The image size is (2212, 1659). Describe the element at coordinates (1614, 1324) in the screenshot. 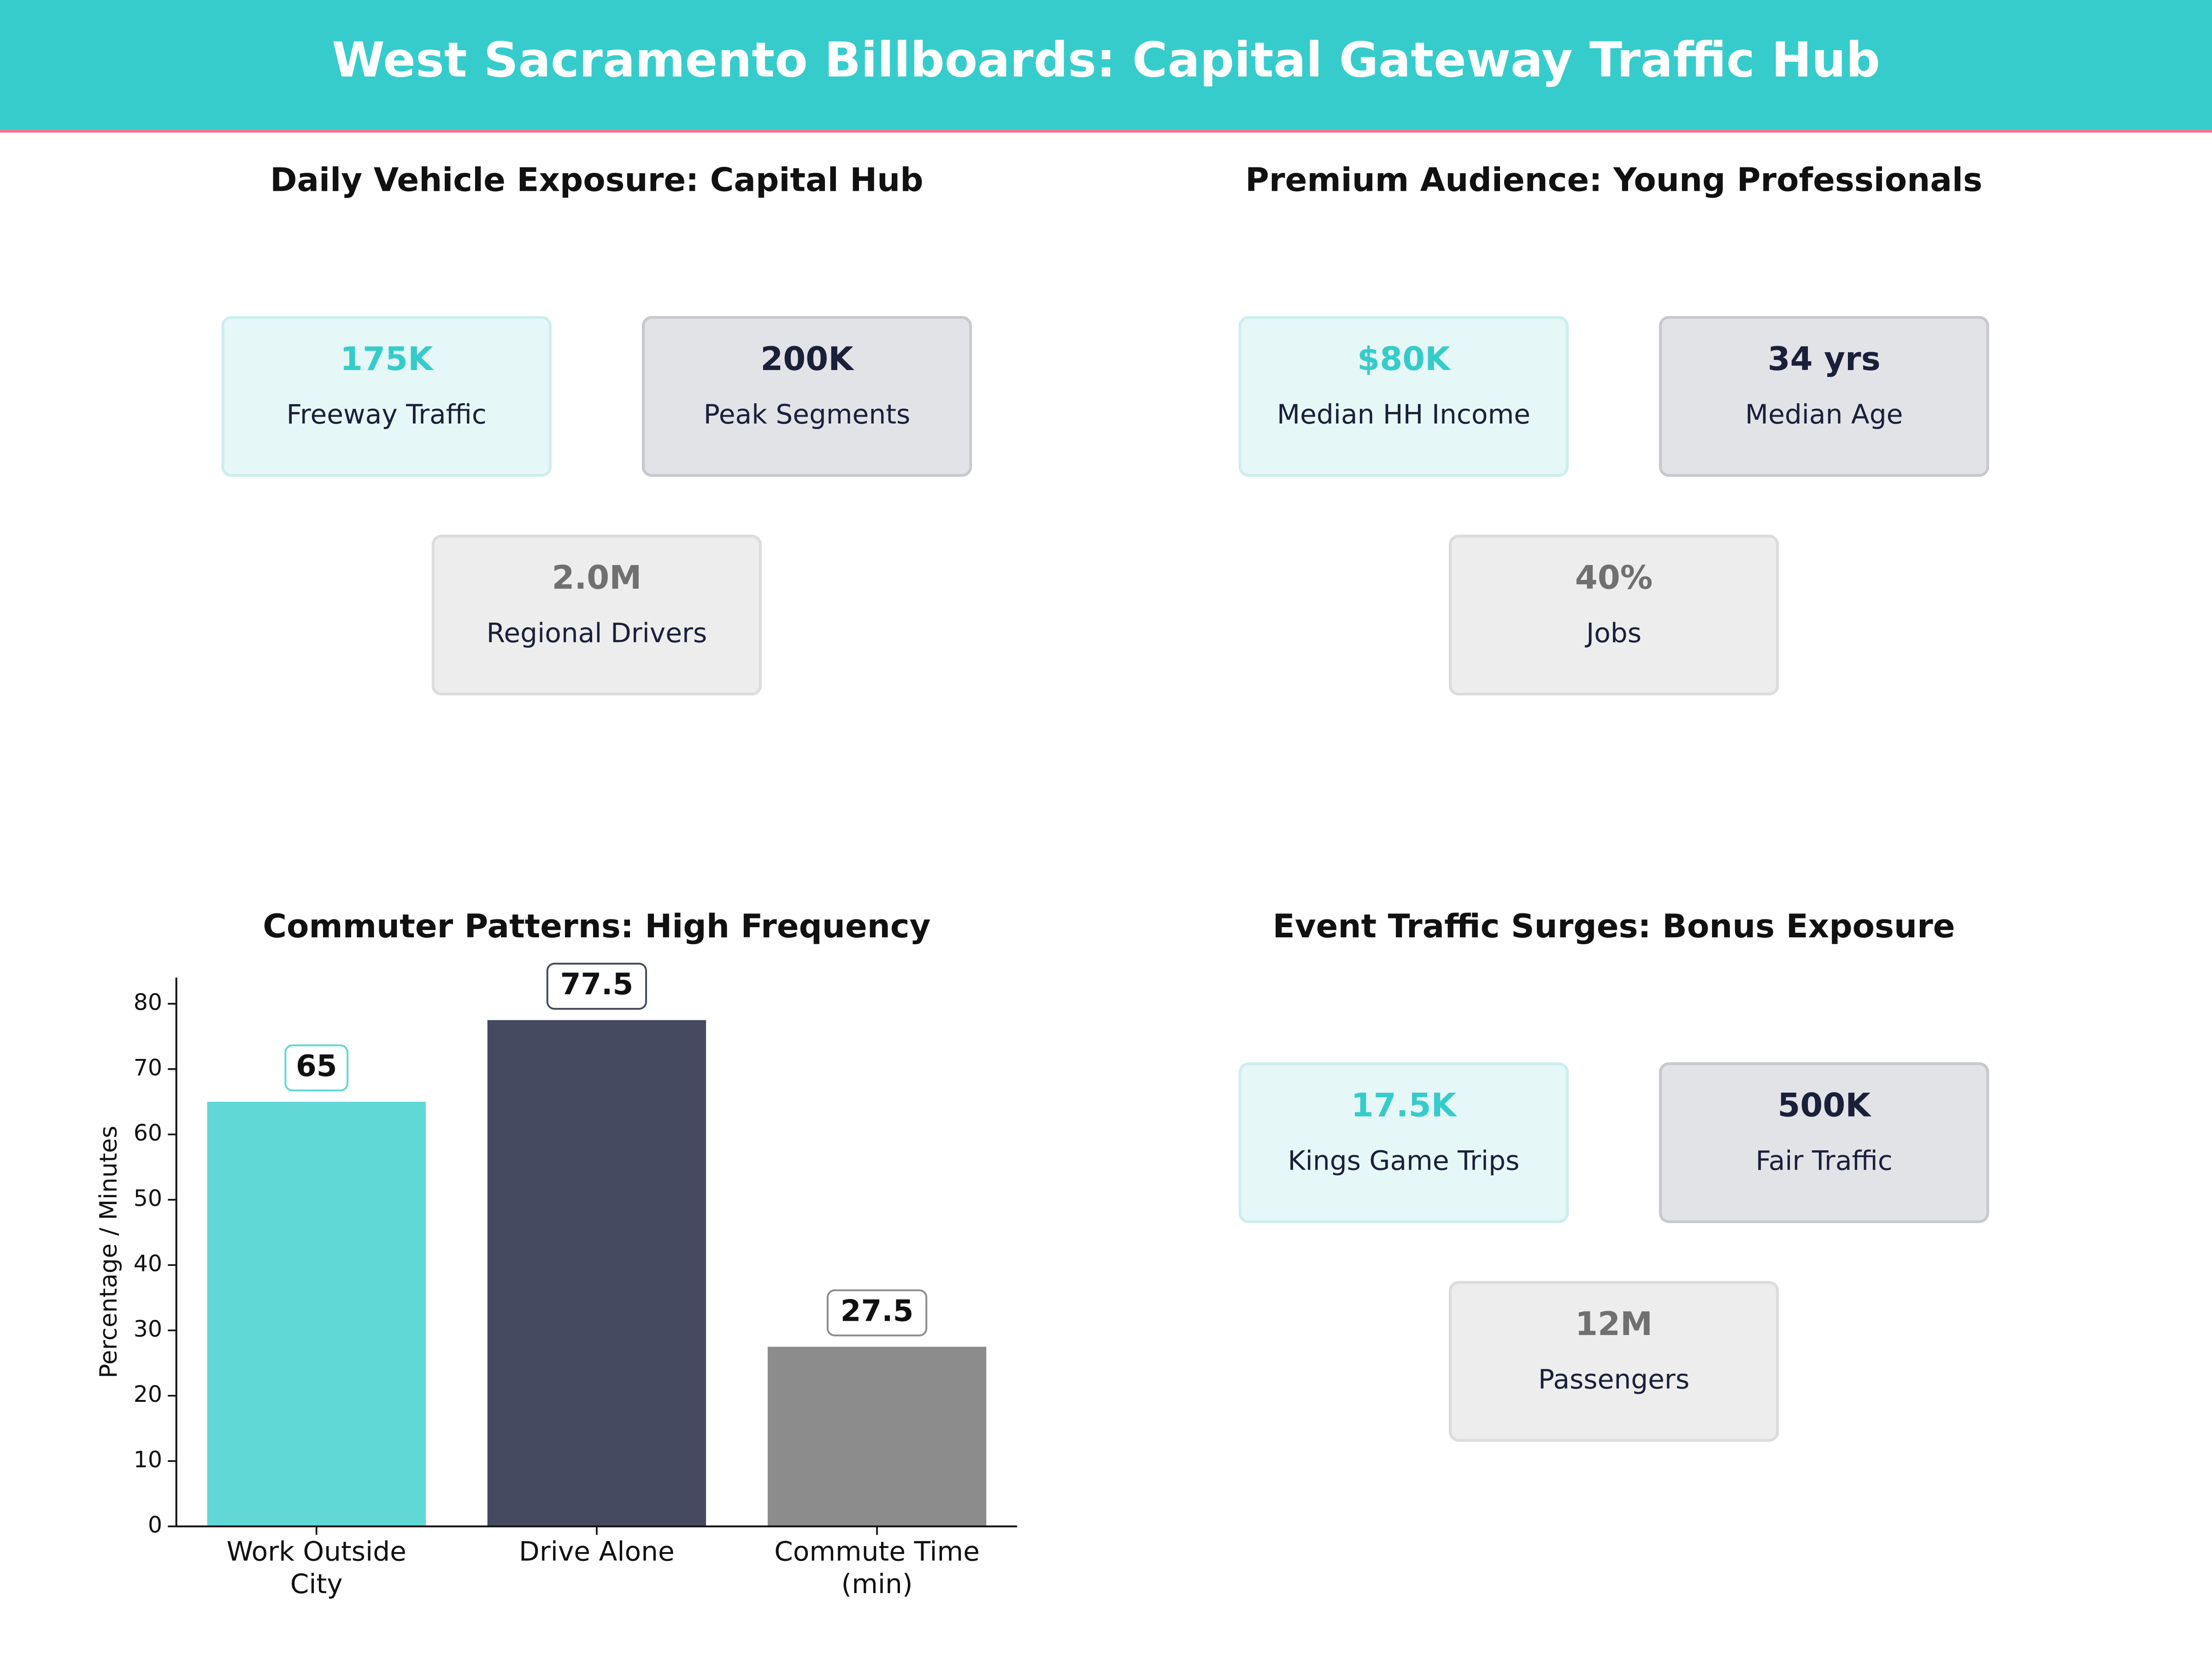

I see `kpi-value: 12M` at that location.